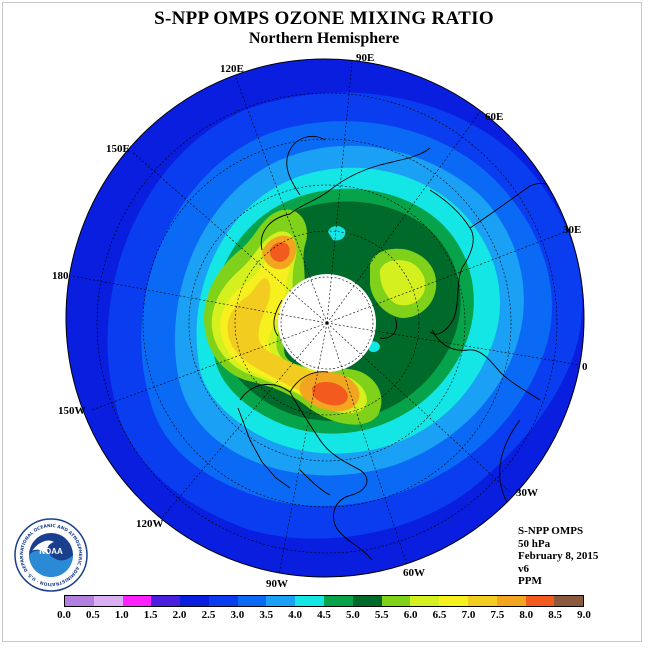 The image size is (648, 648). I want to click on colorbar-tick-label: 8.5, so click(555, 615).